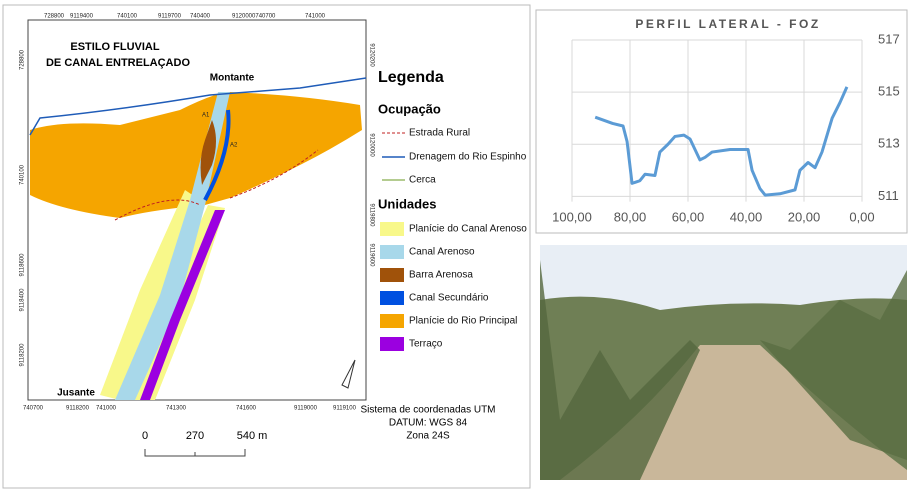 The height and width of the screenshot is (493, 923). I want to click on crs-text: Zona 24S, so click(428, 436).